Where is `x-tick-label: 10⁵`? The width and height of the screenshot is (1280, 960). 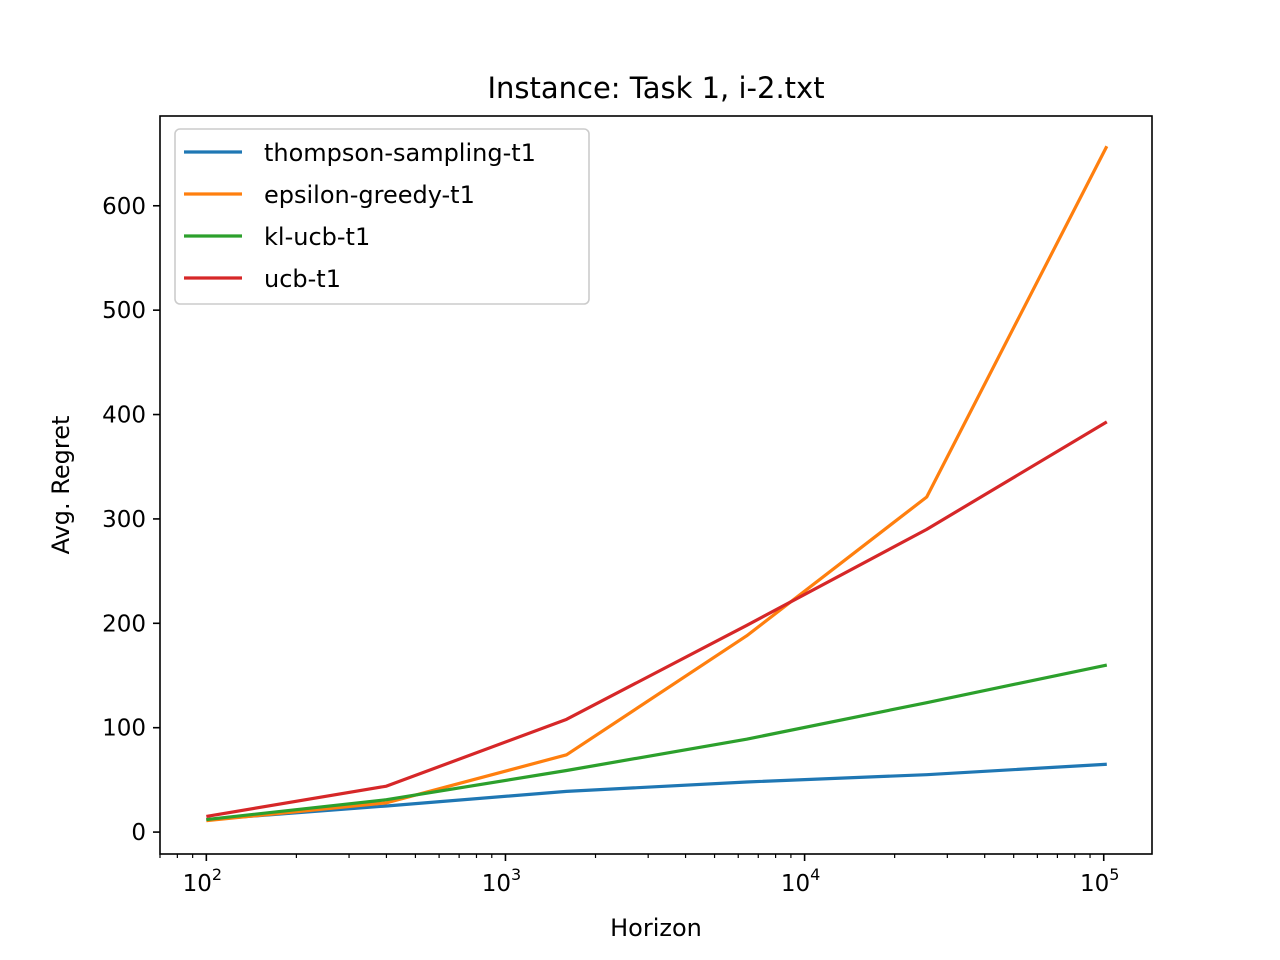 x-tick-label: 10⁵ is located at coordinates (1099, 881).